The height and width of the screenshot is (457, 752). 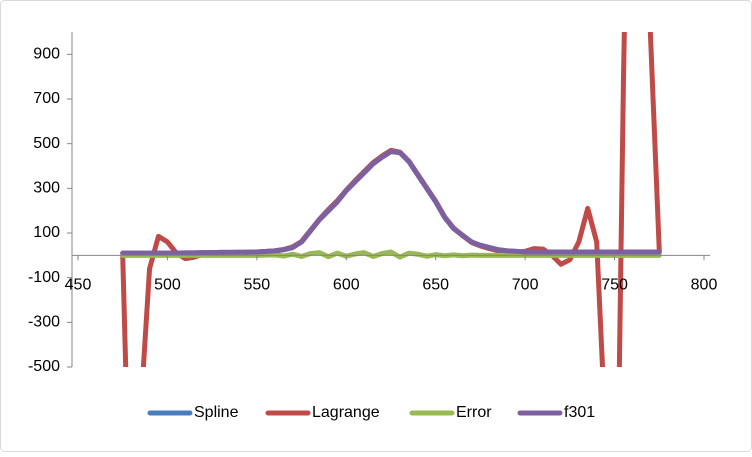 What do you see at coordinates (579, 412) in the screenshot?
I see `legend-label: f301` at bounding box center [579, 412].